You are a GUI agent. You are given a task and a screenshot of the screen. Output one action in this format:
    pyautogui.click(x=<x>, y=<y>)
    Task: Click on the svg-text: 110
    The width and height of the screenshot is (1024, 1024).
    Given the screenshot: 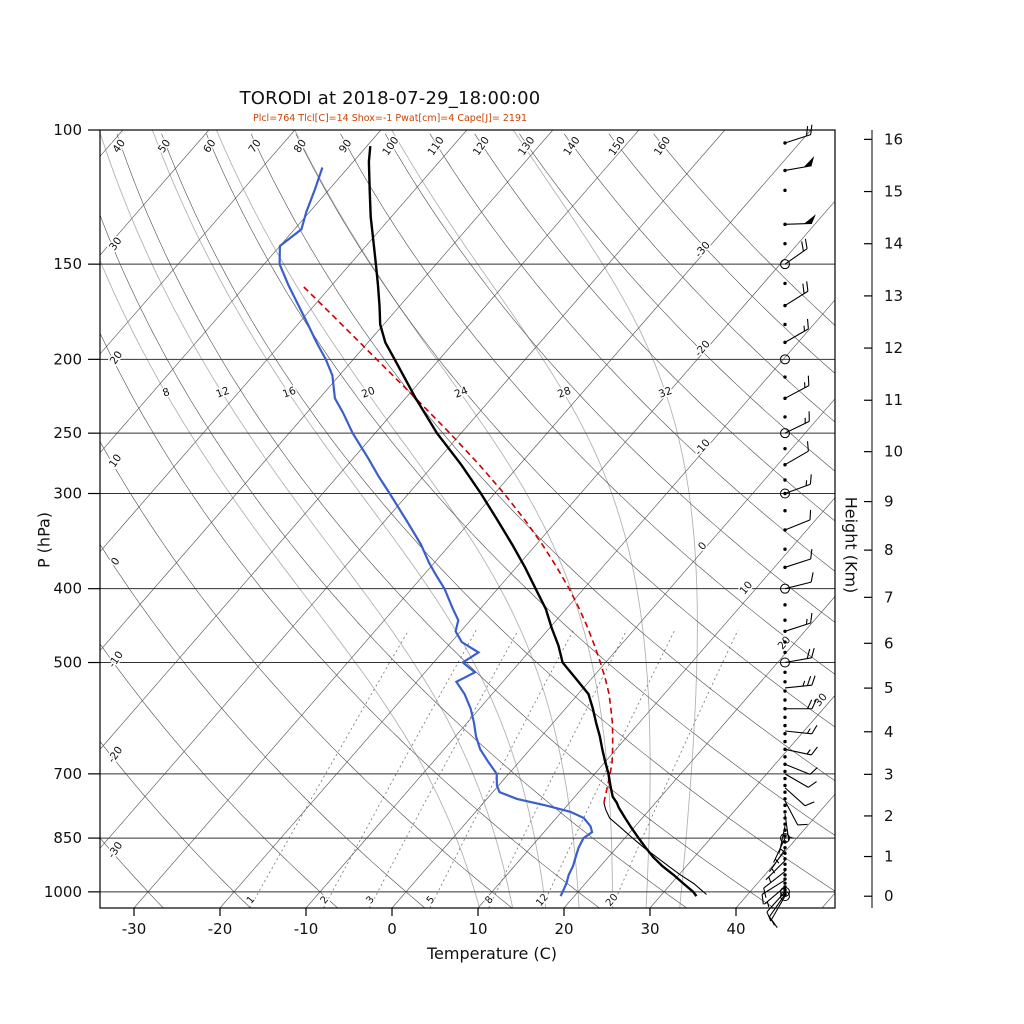 What is the action you would take?
    pyautogui.click(x=436, y=146)
    